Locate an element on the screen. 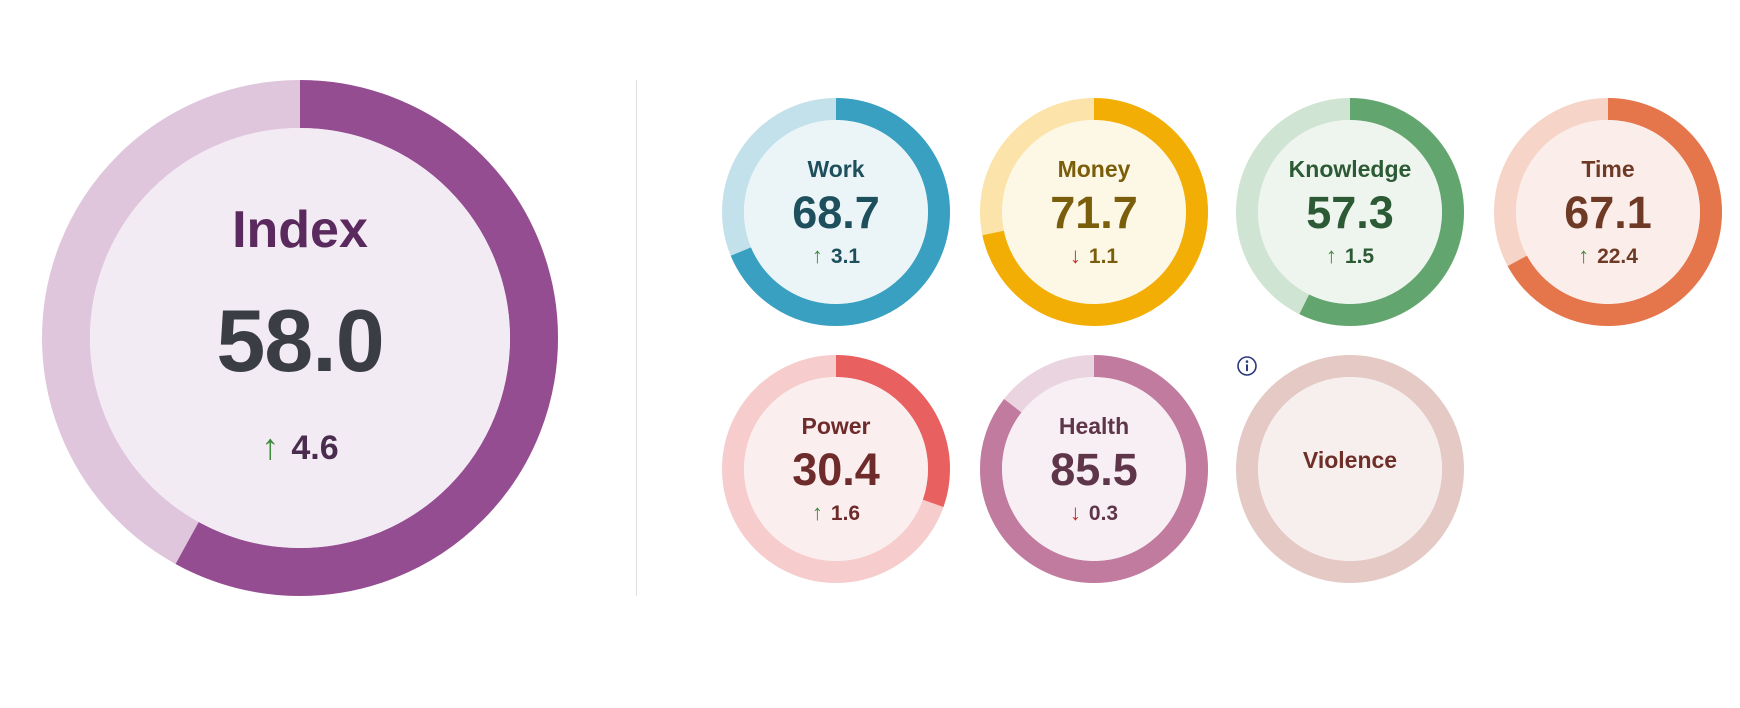 This screenshot has height=708, width=1740. domain-value: 71.7 is located at coordinates (1094, 212).